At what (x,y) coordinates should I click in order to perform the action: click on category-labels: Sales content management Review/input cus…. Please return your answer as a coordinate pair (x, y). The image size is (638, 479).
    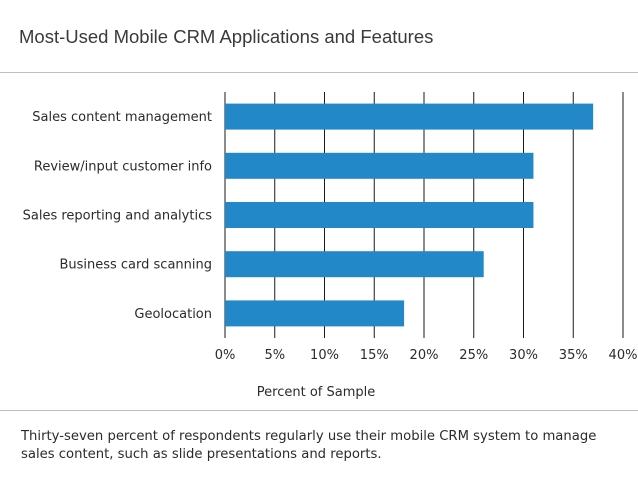
    Looking at the image, I should click on (118, 216).